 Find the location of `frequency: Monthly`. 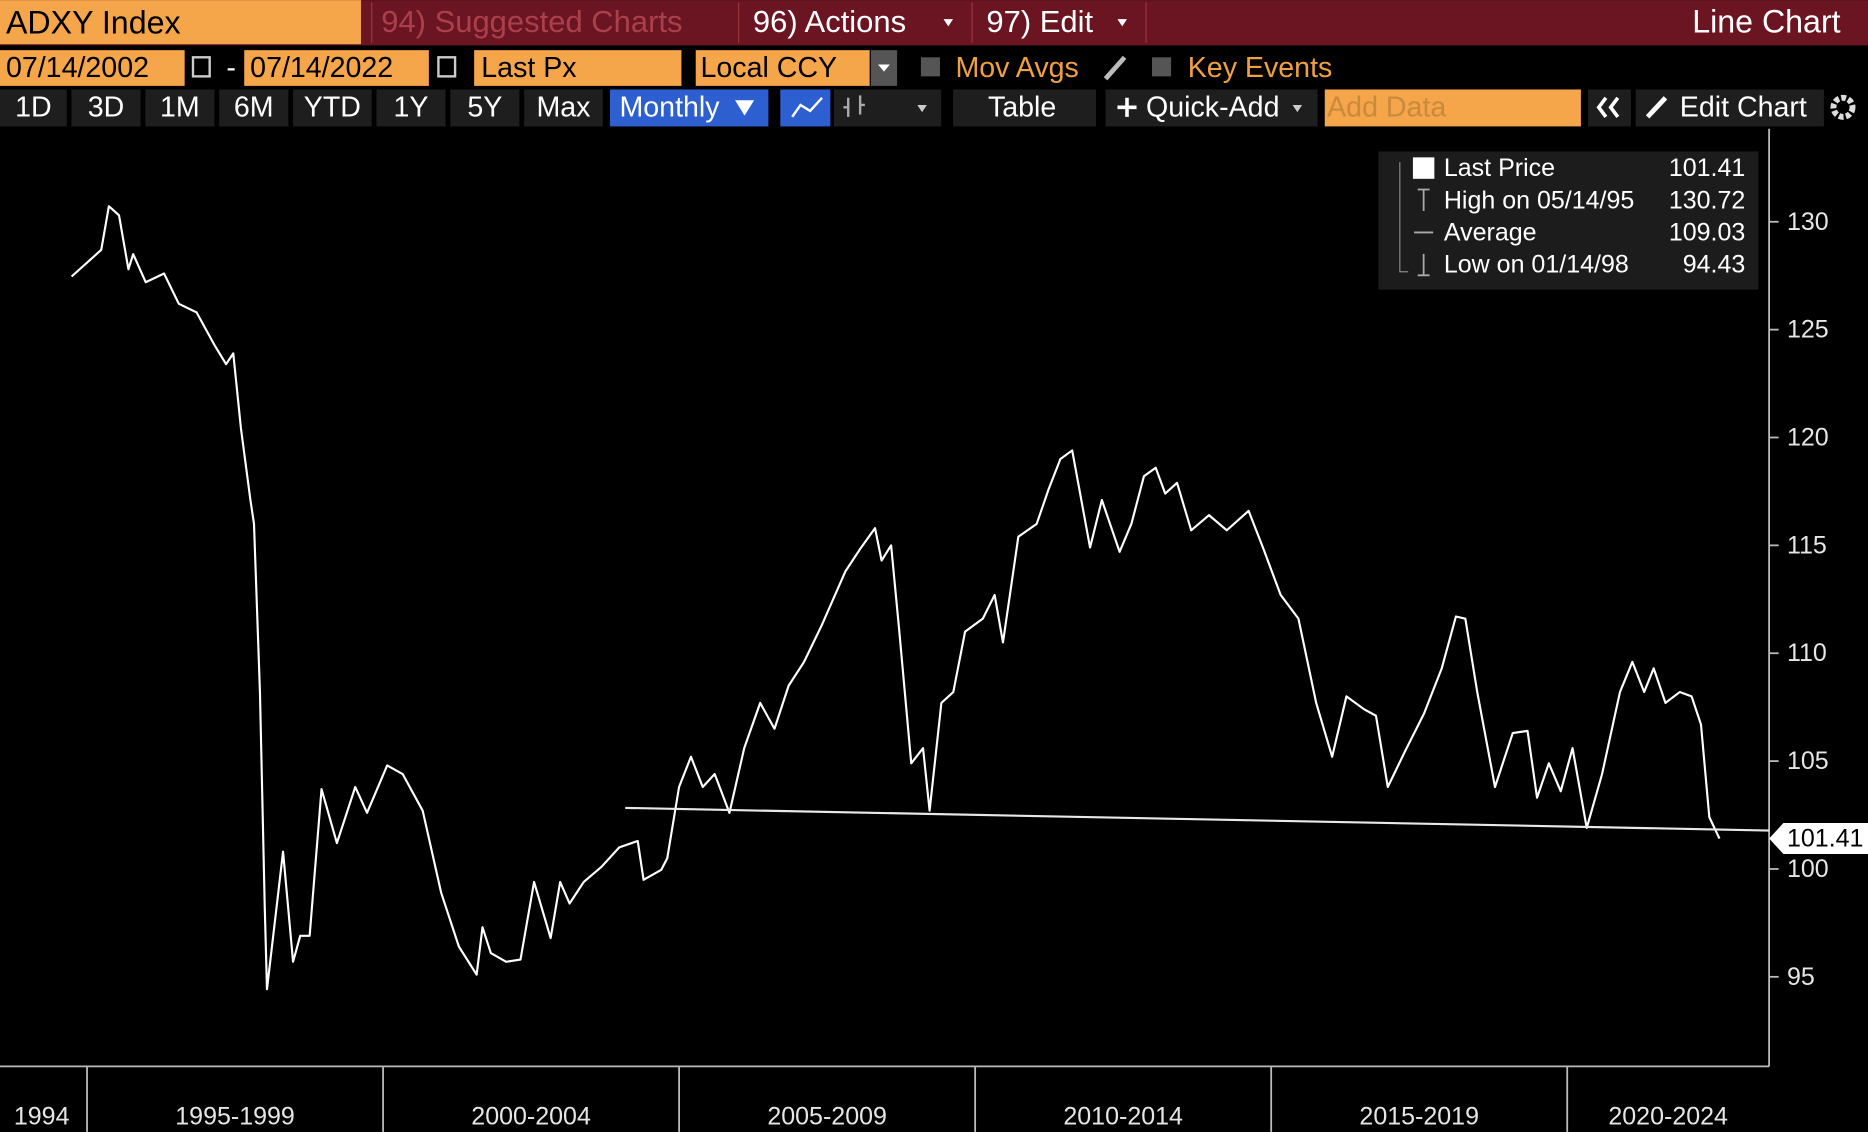

frequency: Monthly is located at coordinates (669, 107).